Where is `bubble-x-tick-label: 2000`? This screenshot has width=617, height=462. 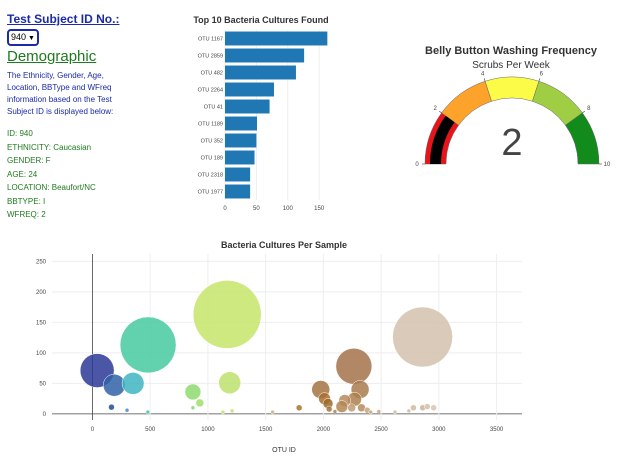 bubble-x-tick-label: 2000 is located at coordinates (324, 430).